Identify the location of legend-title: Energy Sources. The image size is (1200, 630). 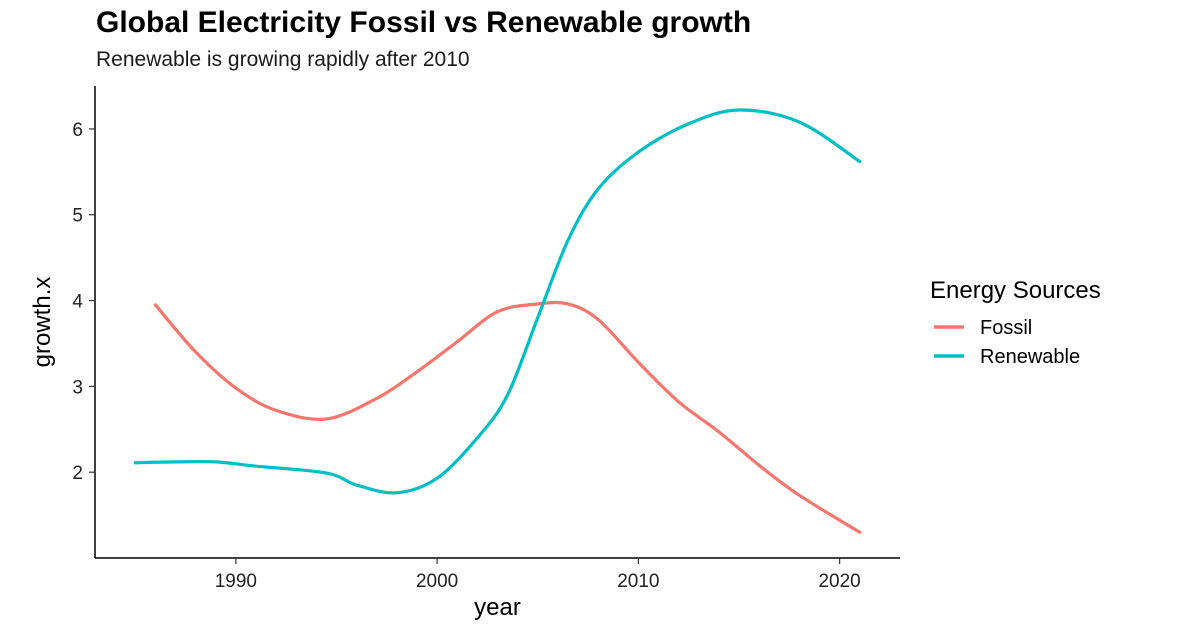
(1015, 290).